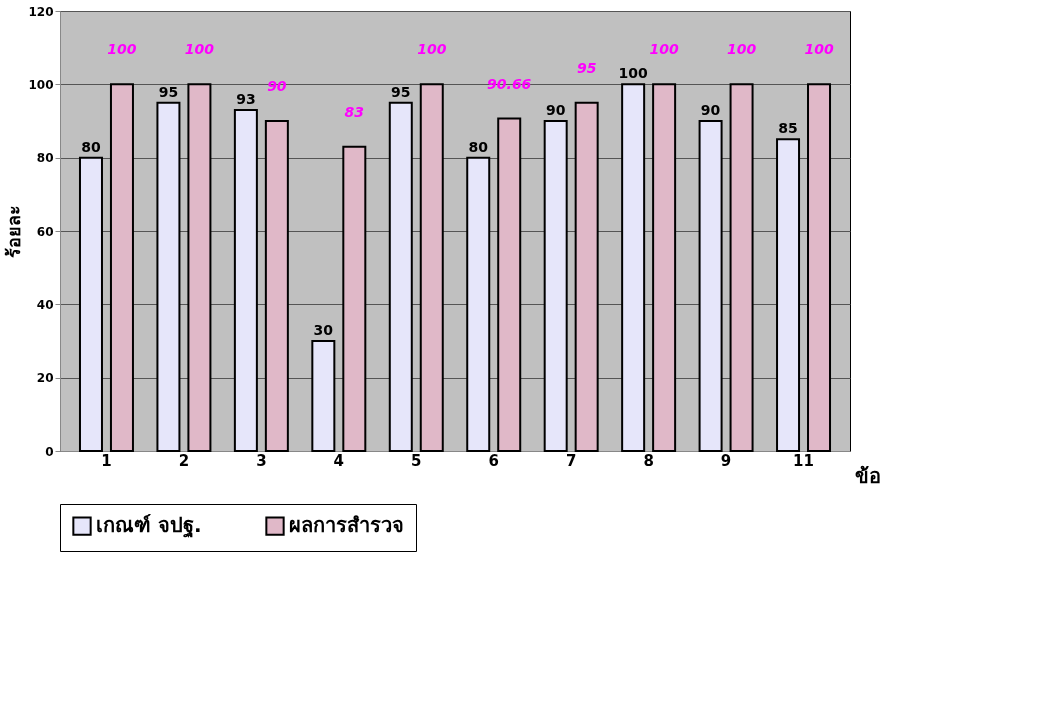  What do you see at coordinates (867, 475) in the screenshot?
I see `x-axis-title: ข้อ` at bounding box center [867, 475].